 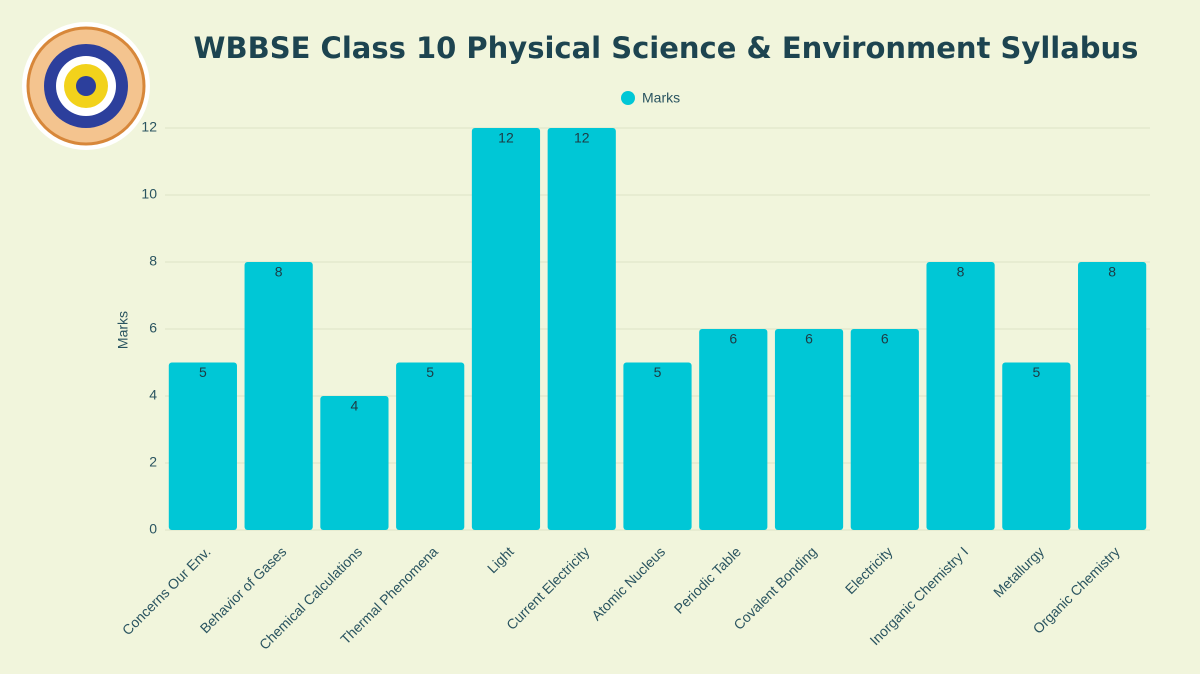 What do you see at coordinates (123, 330) in the screenshot?
I see `y-axis-label: Marks` at bounding box center [123, 330].